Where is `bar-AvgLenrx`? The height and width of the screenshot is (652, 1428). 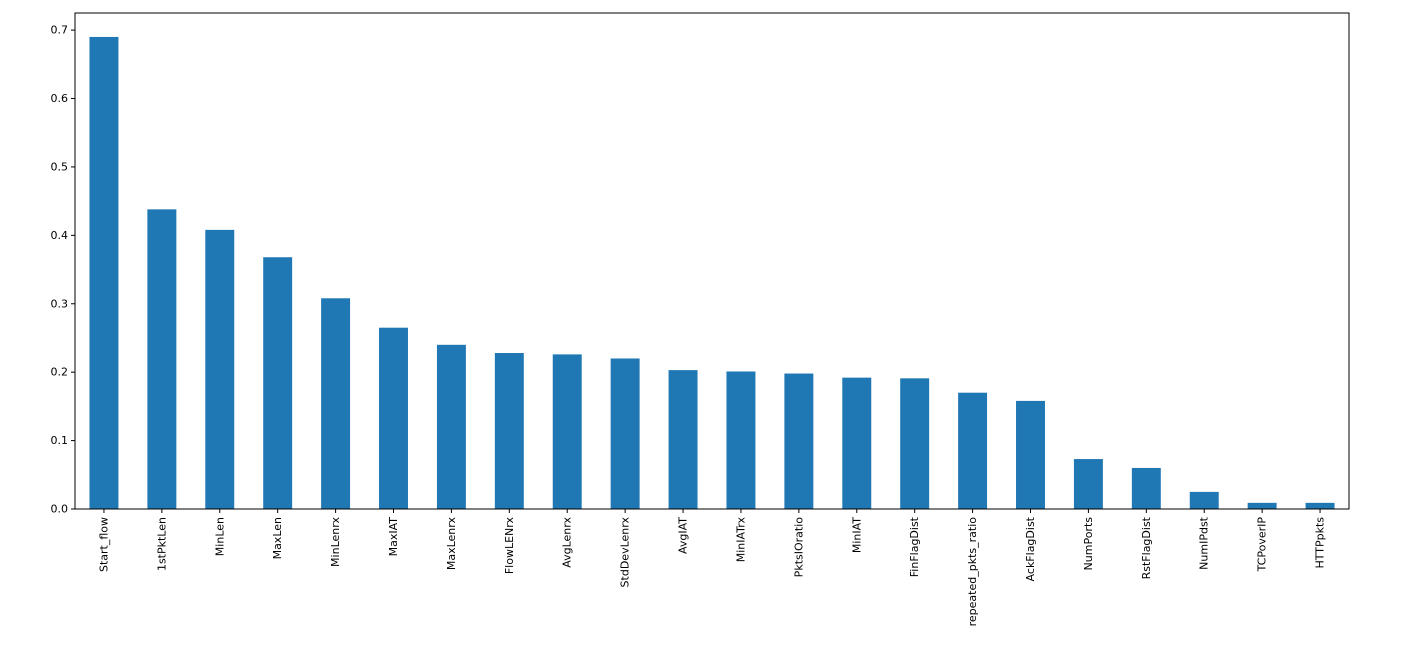
bar-AvgLenrx is located at coordinates (567, 431).